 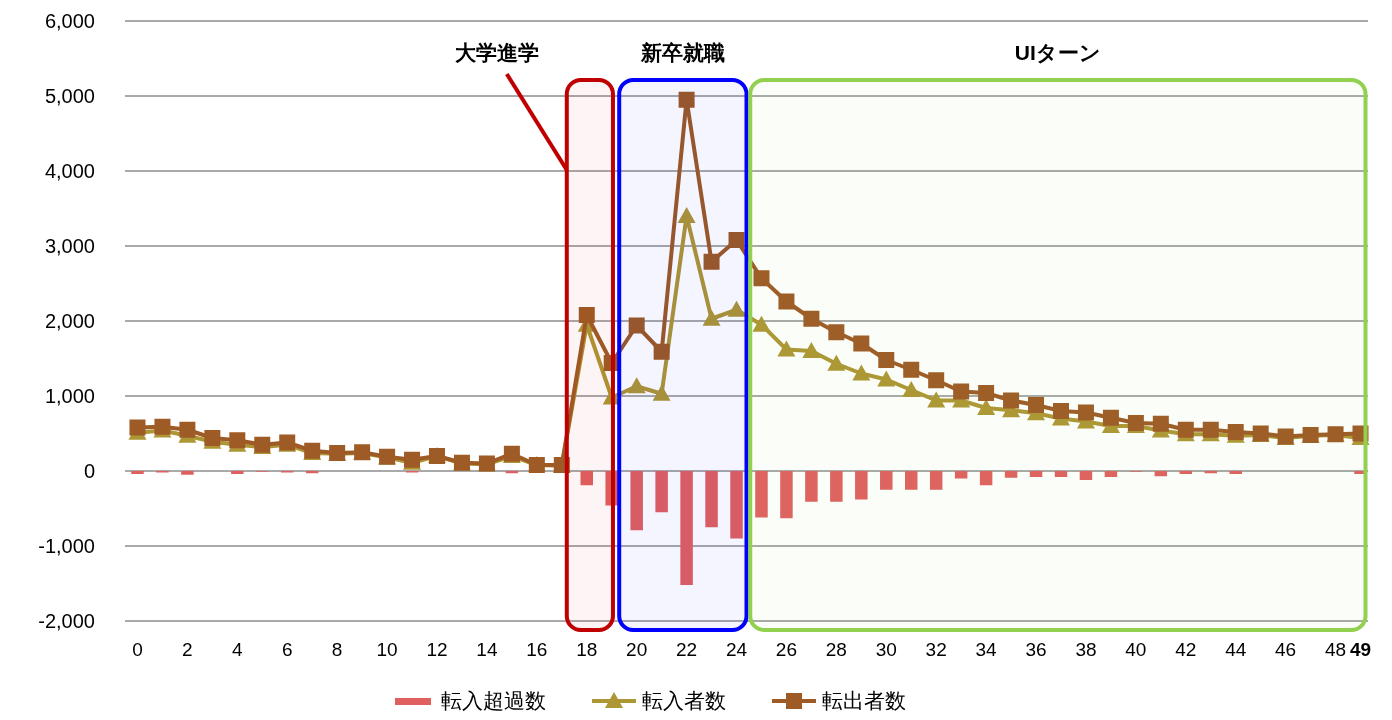 What do you see at coordinates (66, 546) in the screenshot?
I see `y-tick-label: -1,000` at bounding box center [66, 546].